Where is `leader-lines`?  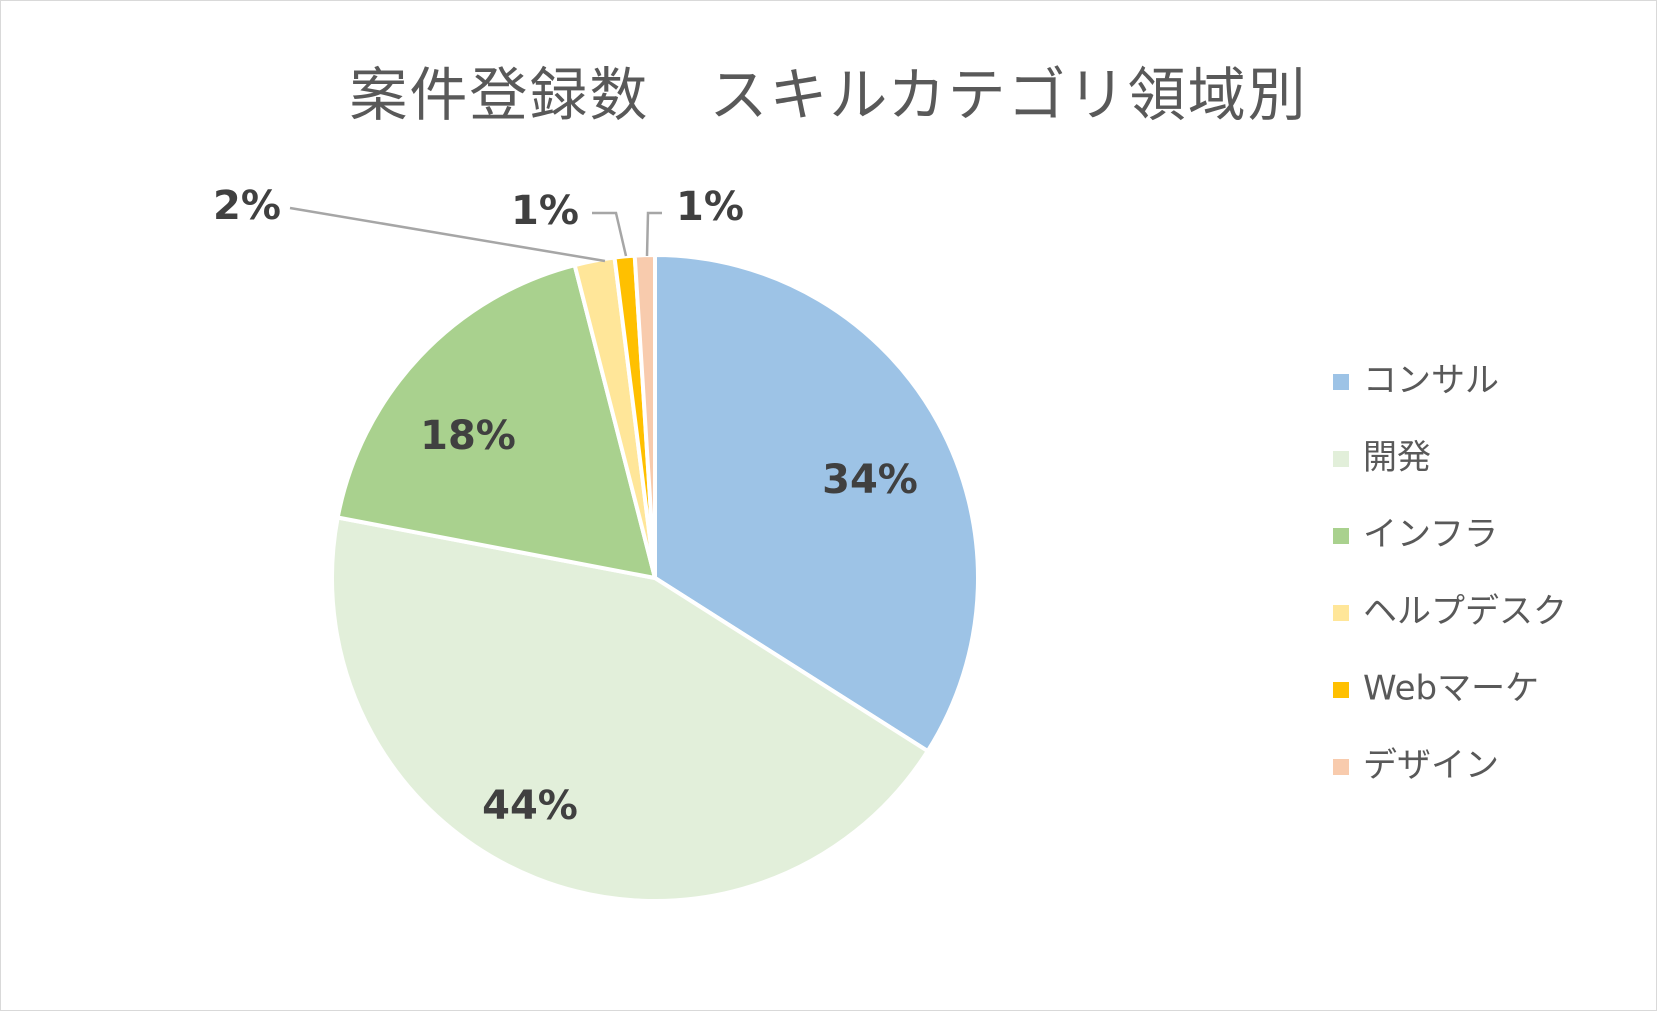 leader-lines is located at coordinates (475, 234).